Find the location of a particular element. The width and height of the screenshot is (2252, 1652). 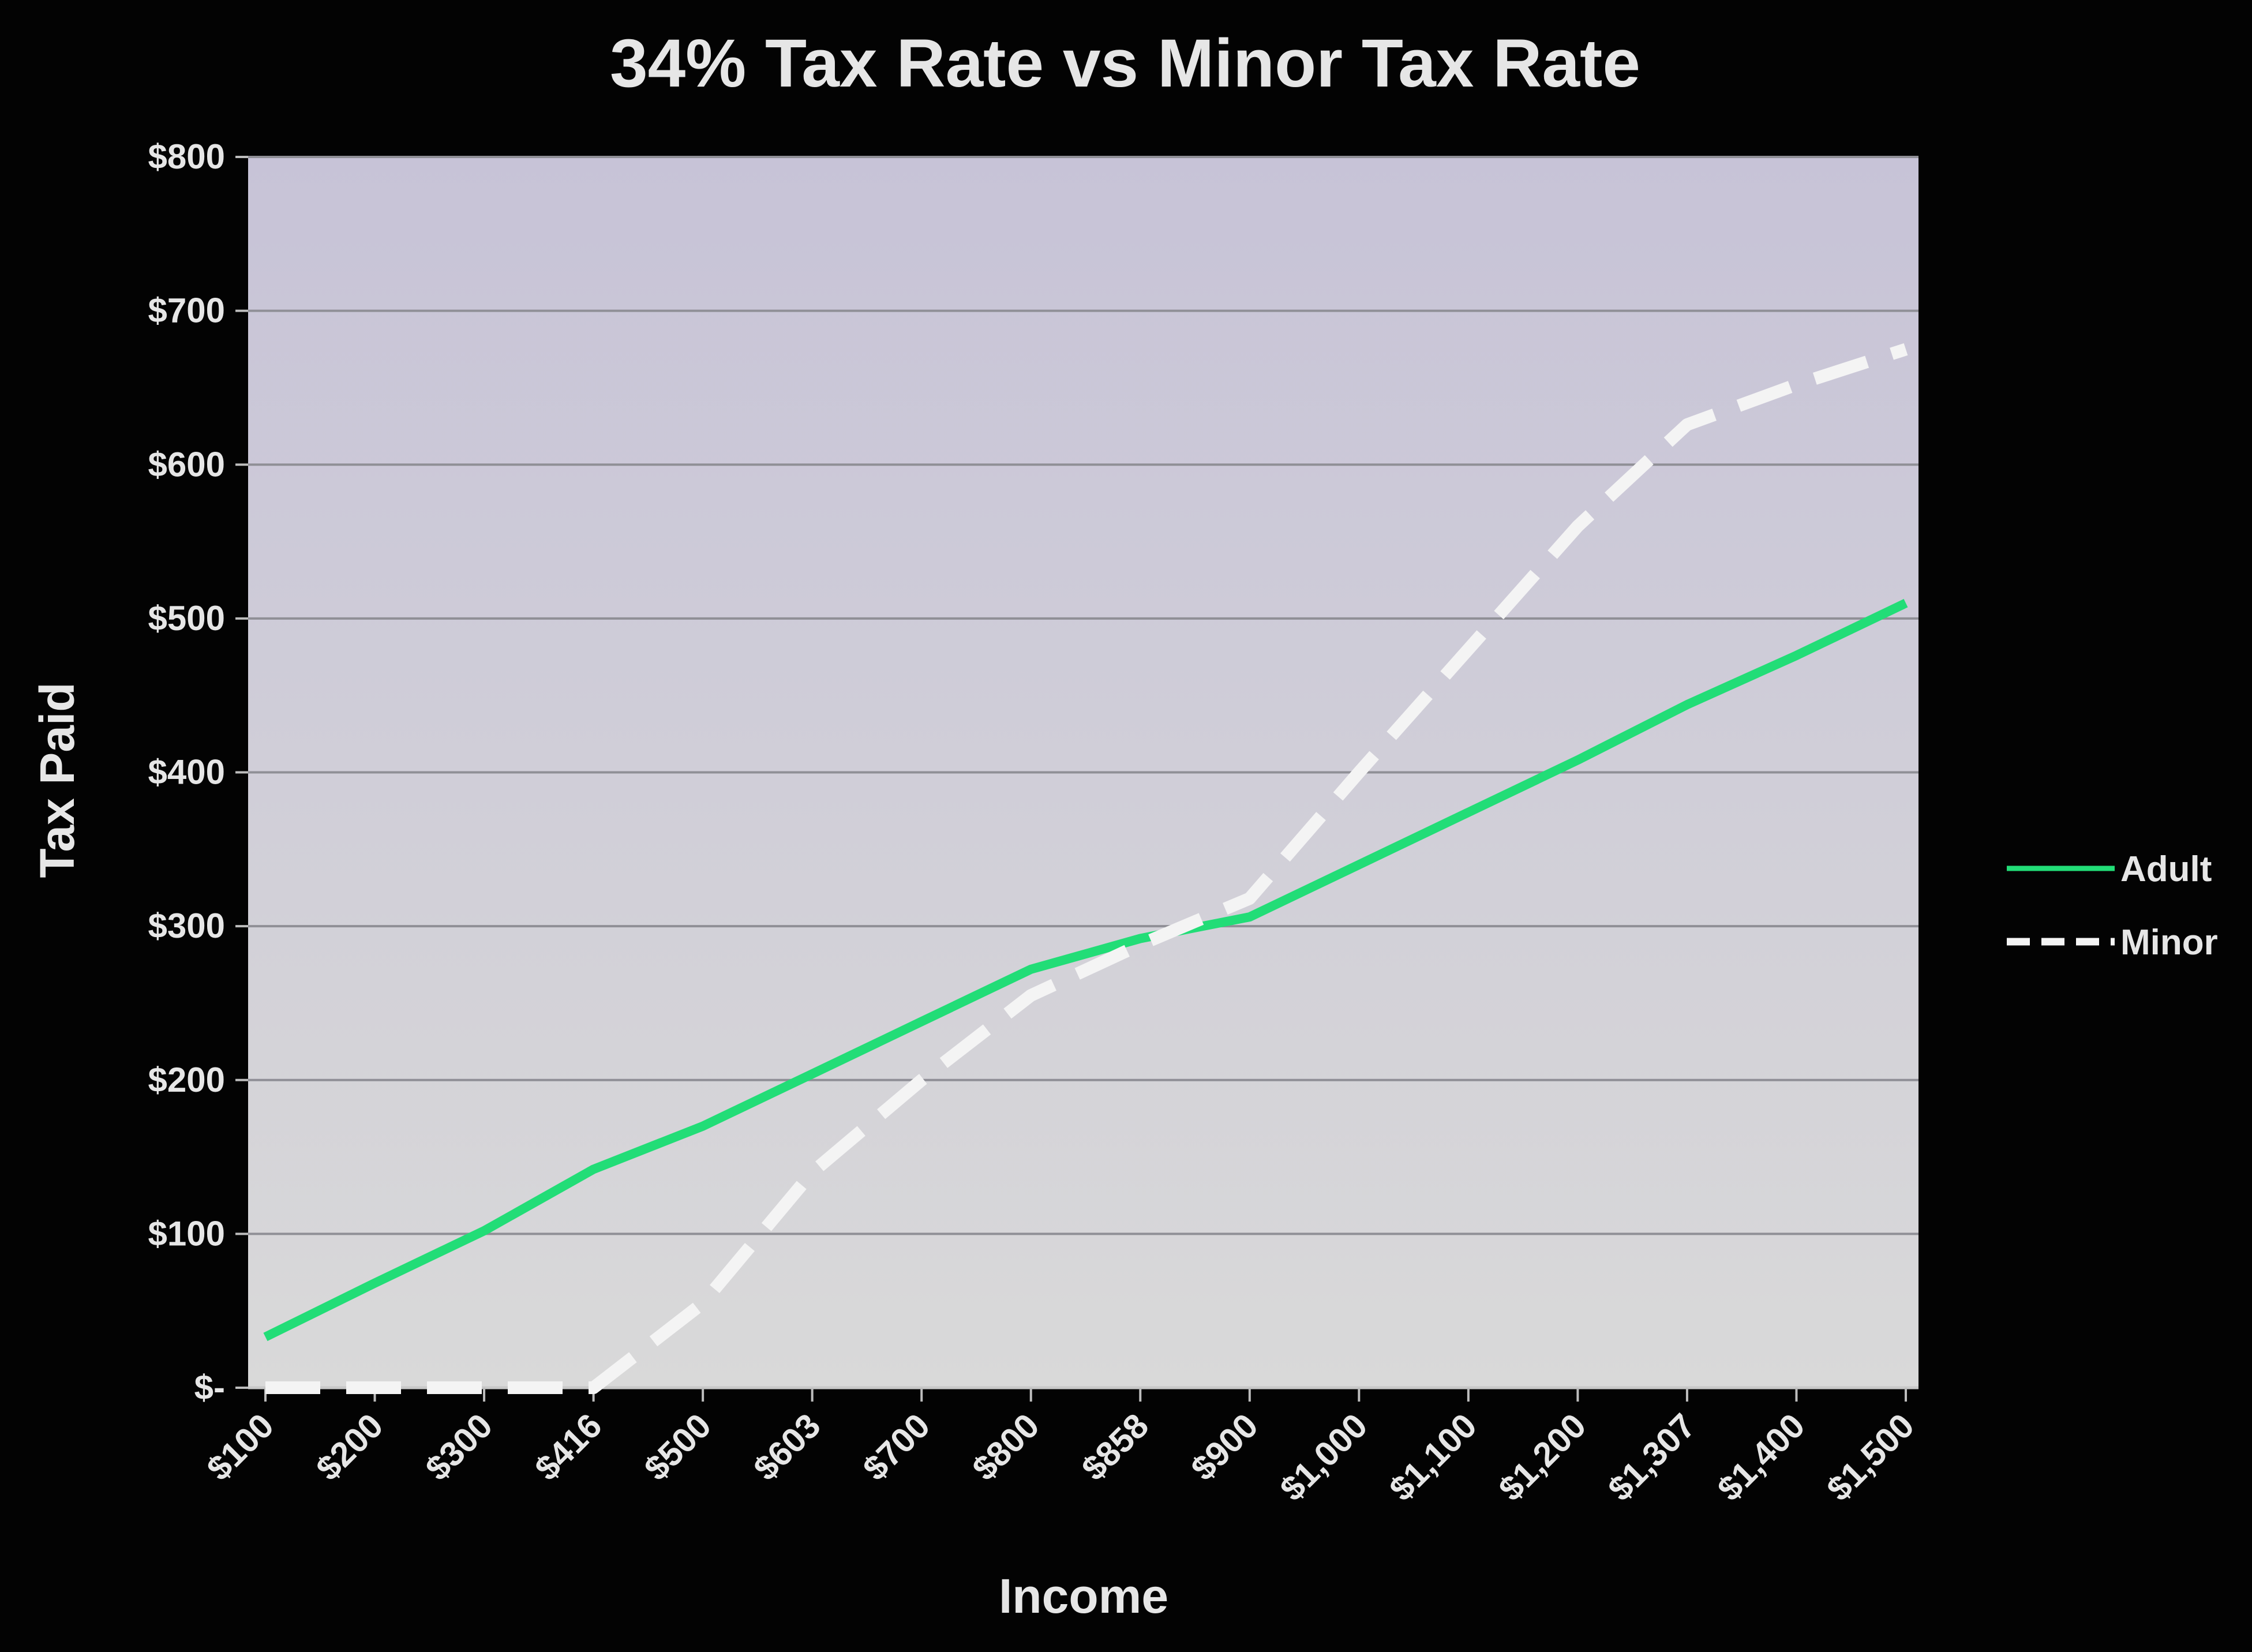

y-tick-label: $700 is located at coordinates (186, 310).